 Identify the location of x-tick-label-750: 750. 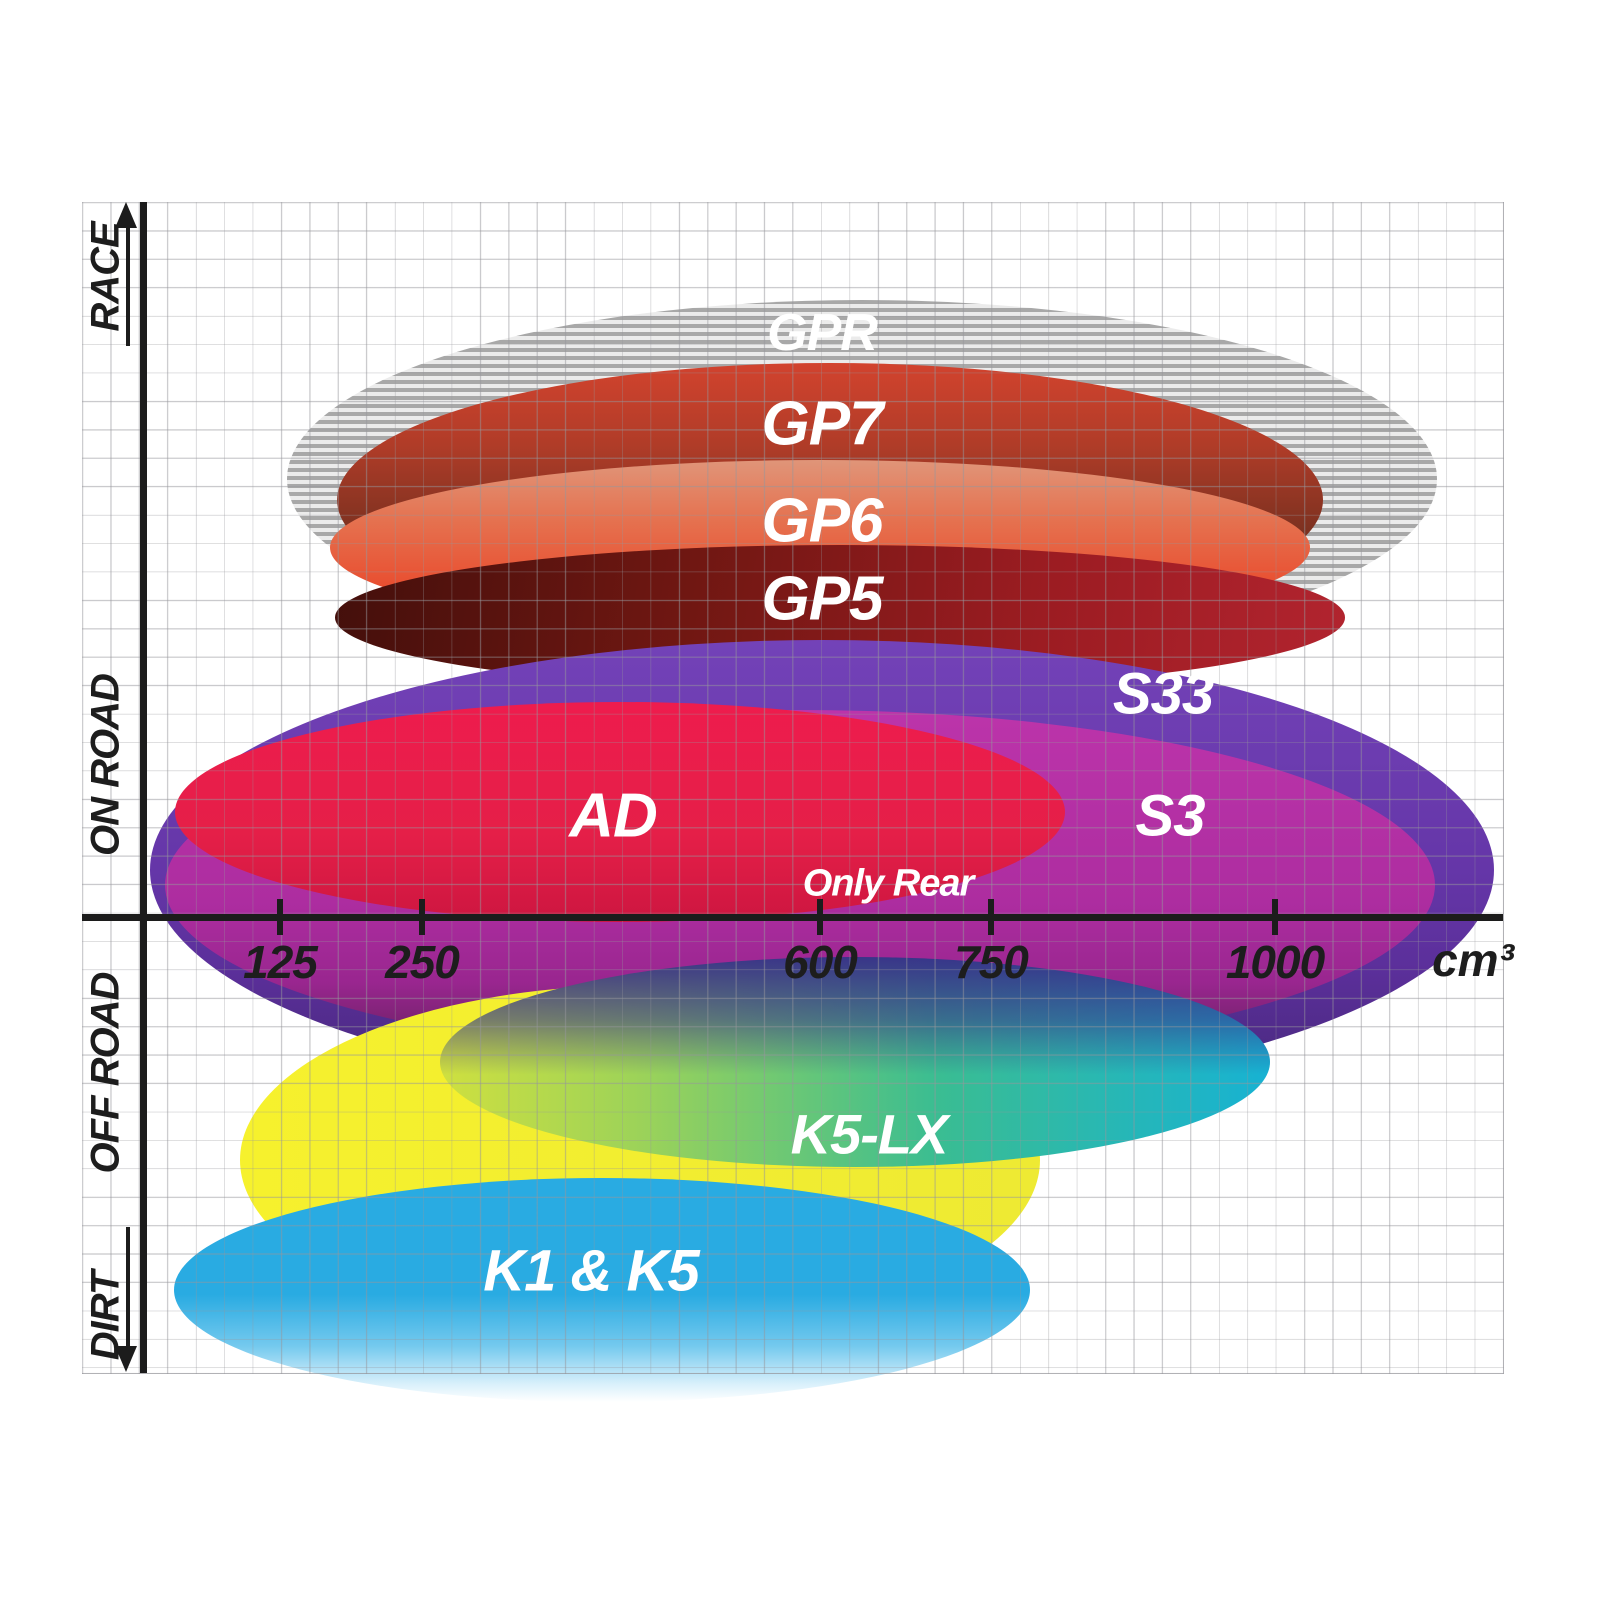
(991, 962).